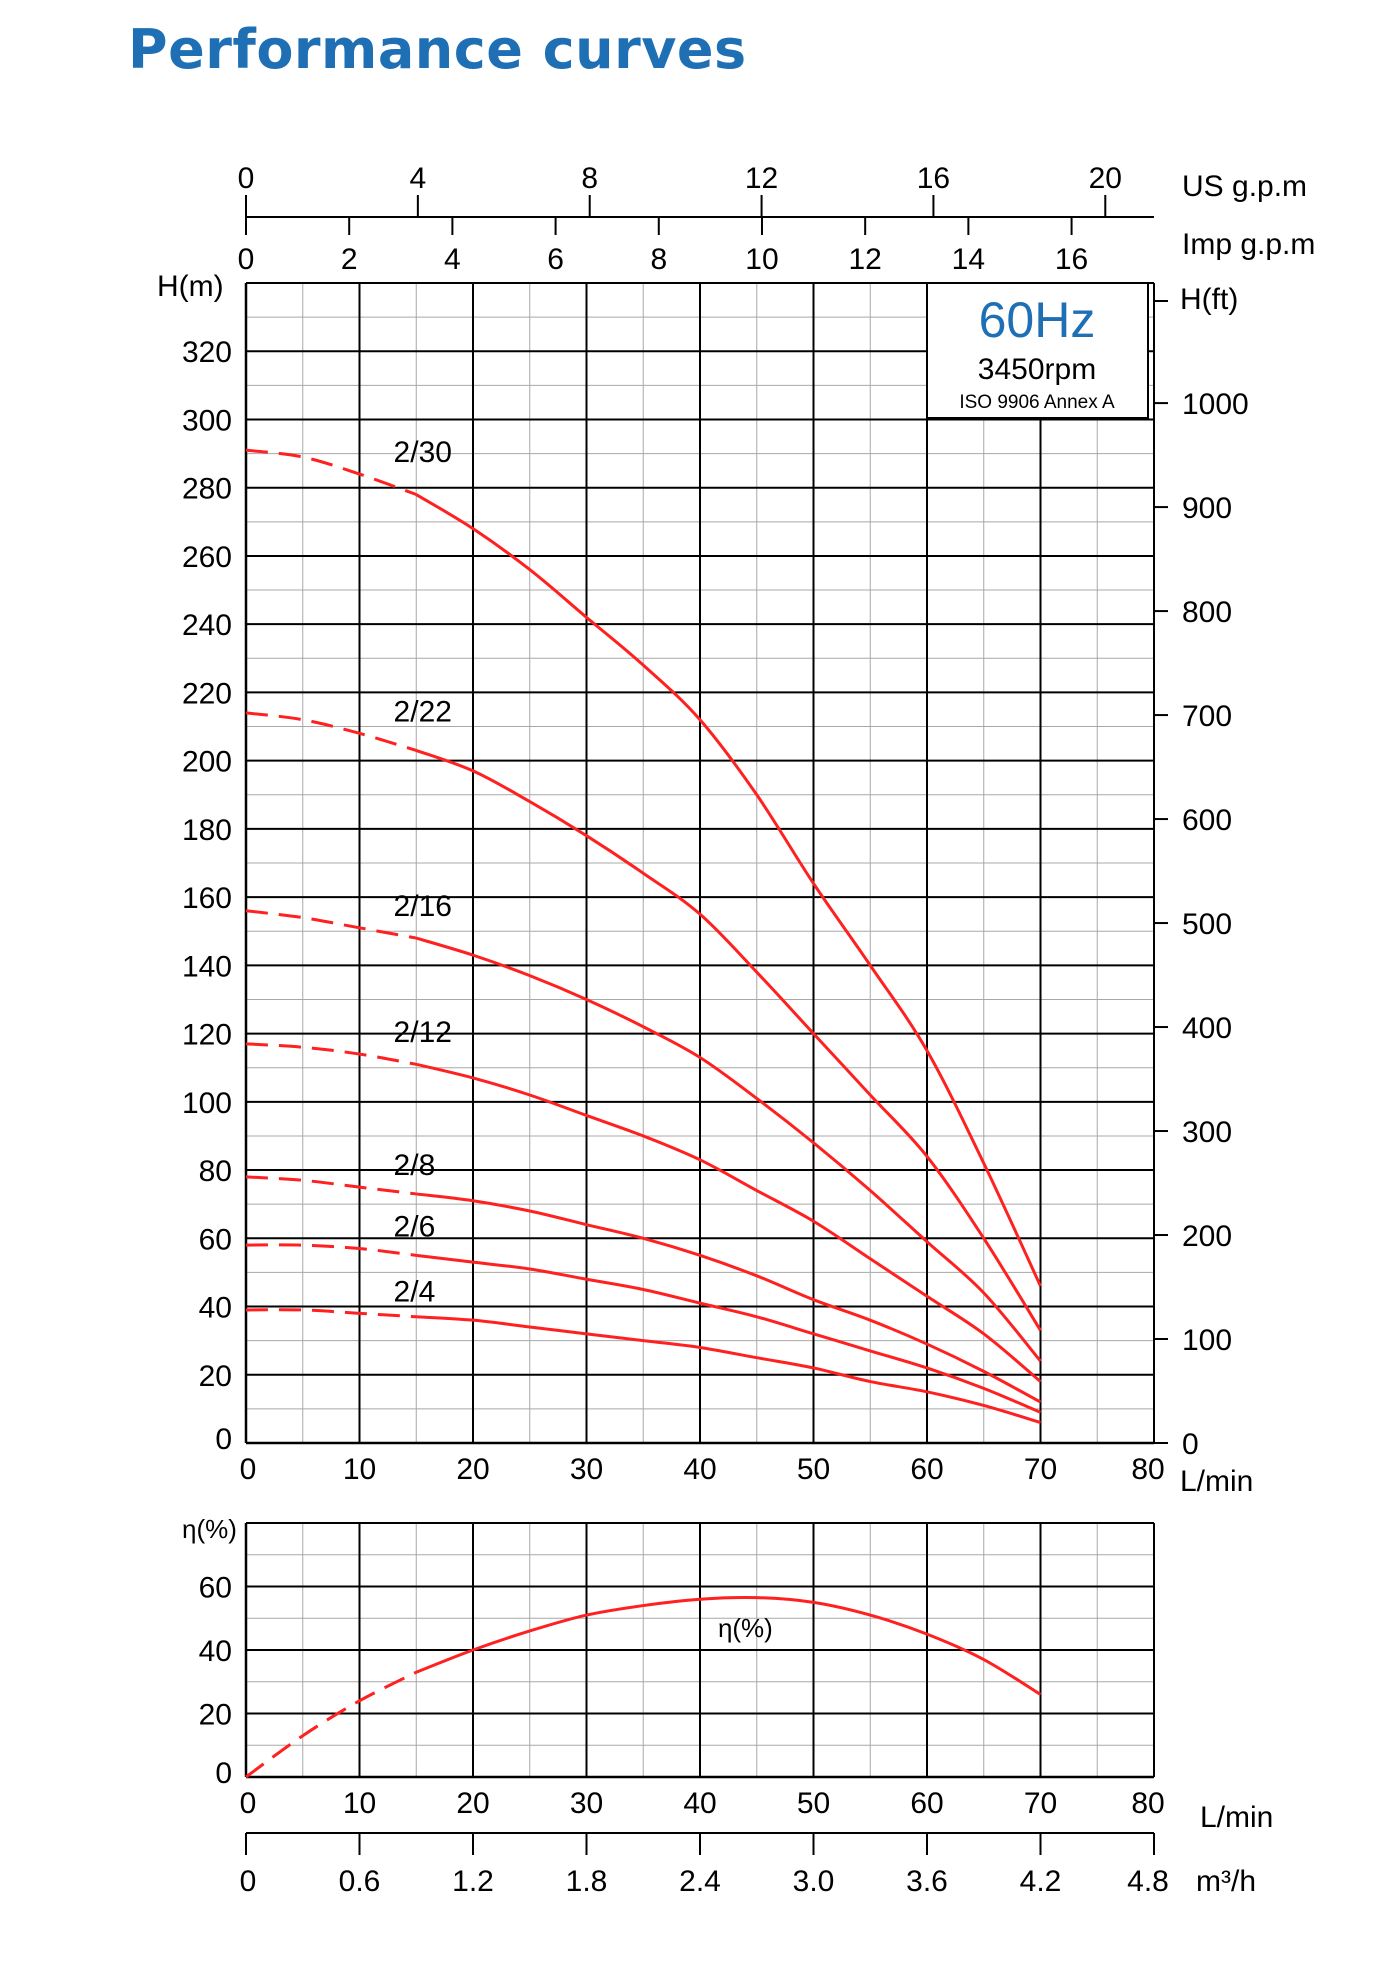 This screenshot has height=1965, width=1374. I want to click on m3h-tick-label: 4.8, so click(1148, 1881).